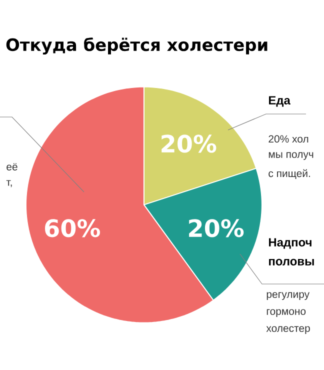 The height and width of the screenshot is (370, 324). What do you see at coordinates (288, 139) in the screenshot?
I see `text: 20% хол` at bounding box center [288, 139].